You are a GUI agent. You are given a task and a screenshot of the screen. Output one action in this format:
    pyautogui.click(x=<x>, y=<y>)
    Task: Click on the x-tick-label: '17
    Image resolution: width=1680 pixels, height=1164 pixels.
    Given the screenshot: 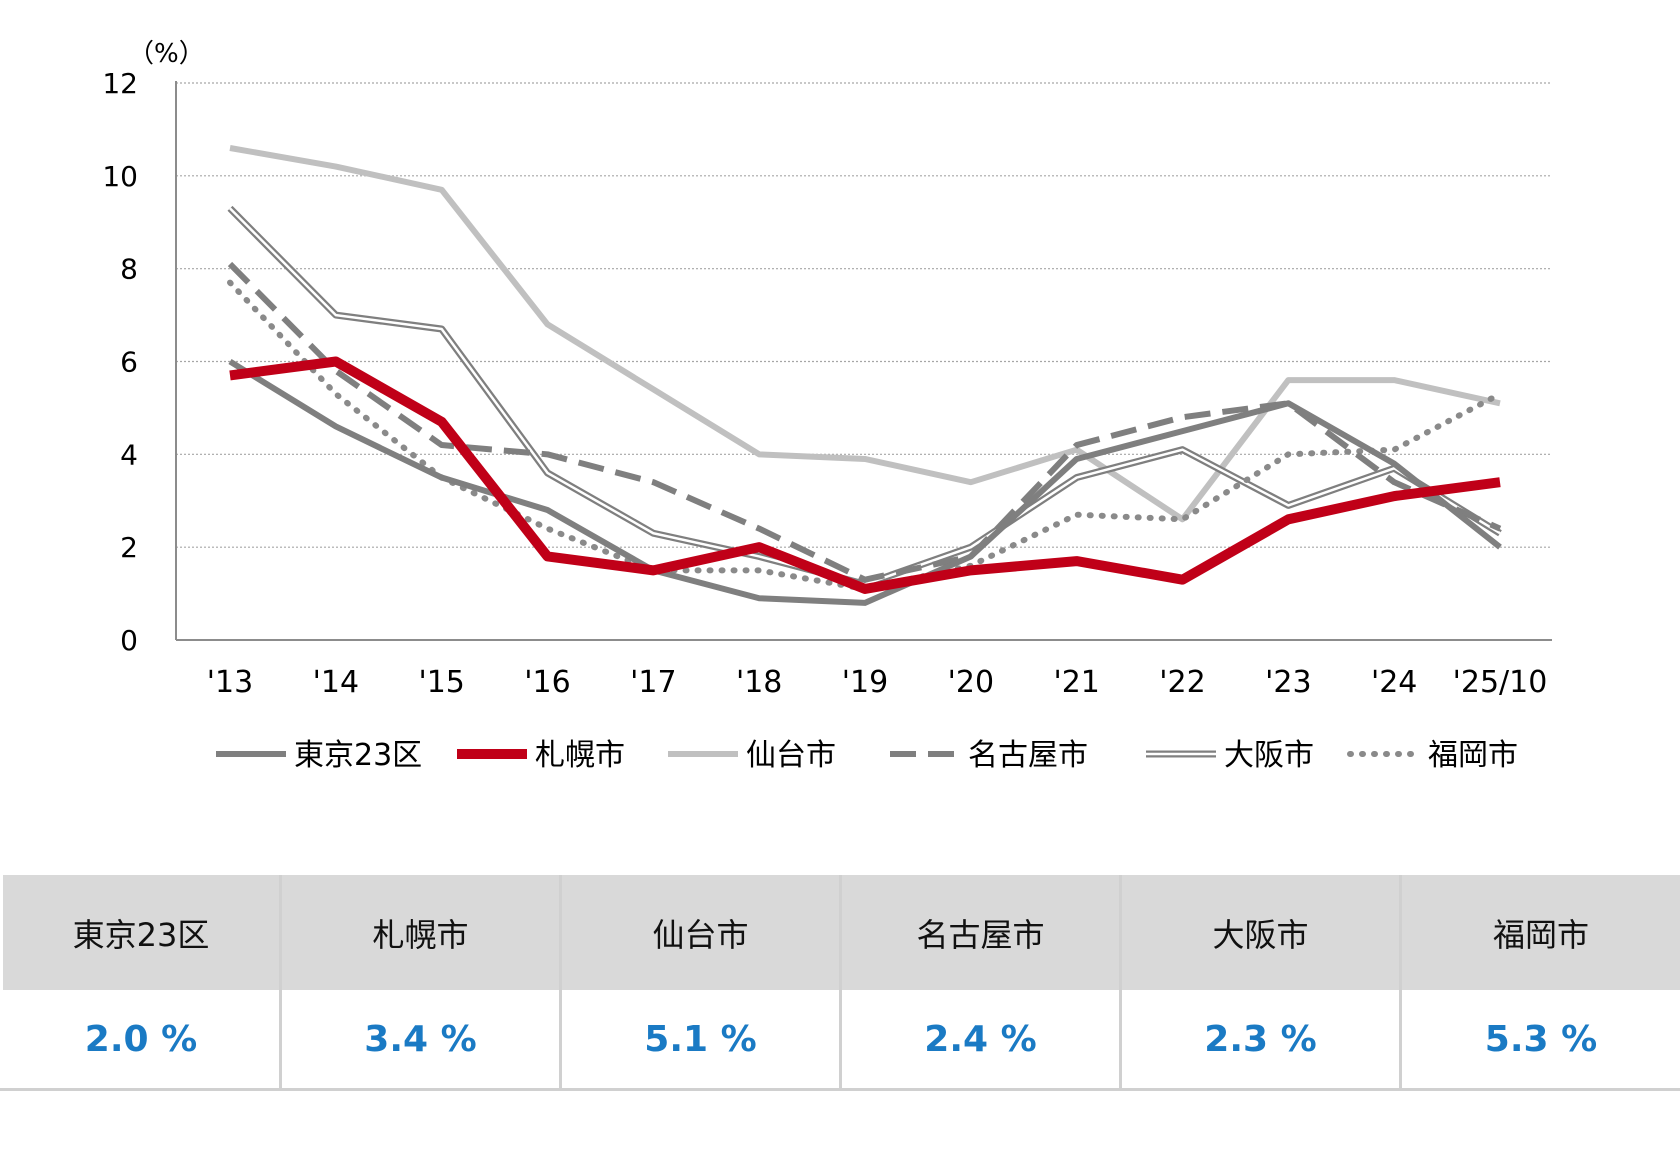 What is the action you would take?
    pyautogui.click(x=653, y=682)
    